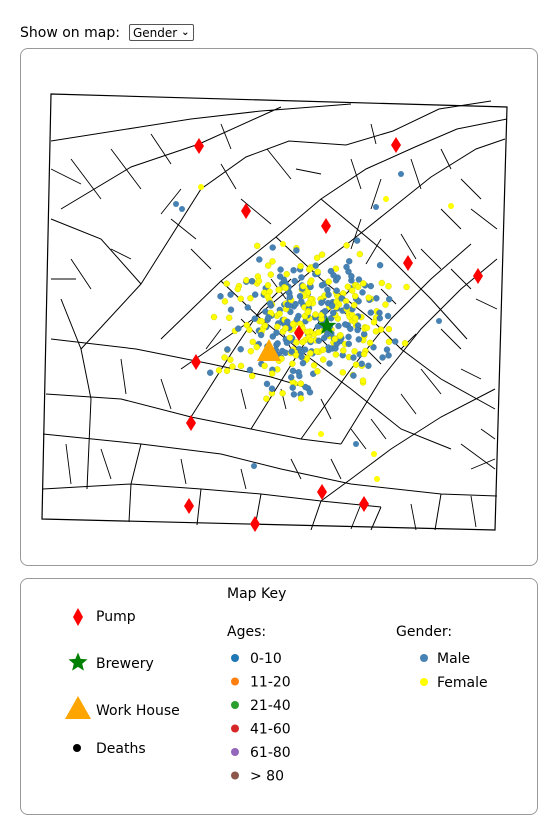 The image size is (541, 829). I want to click on map-mode-select: Gender ⌄, so click(161, 32).